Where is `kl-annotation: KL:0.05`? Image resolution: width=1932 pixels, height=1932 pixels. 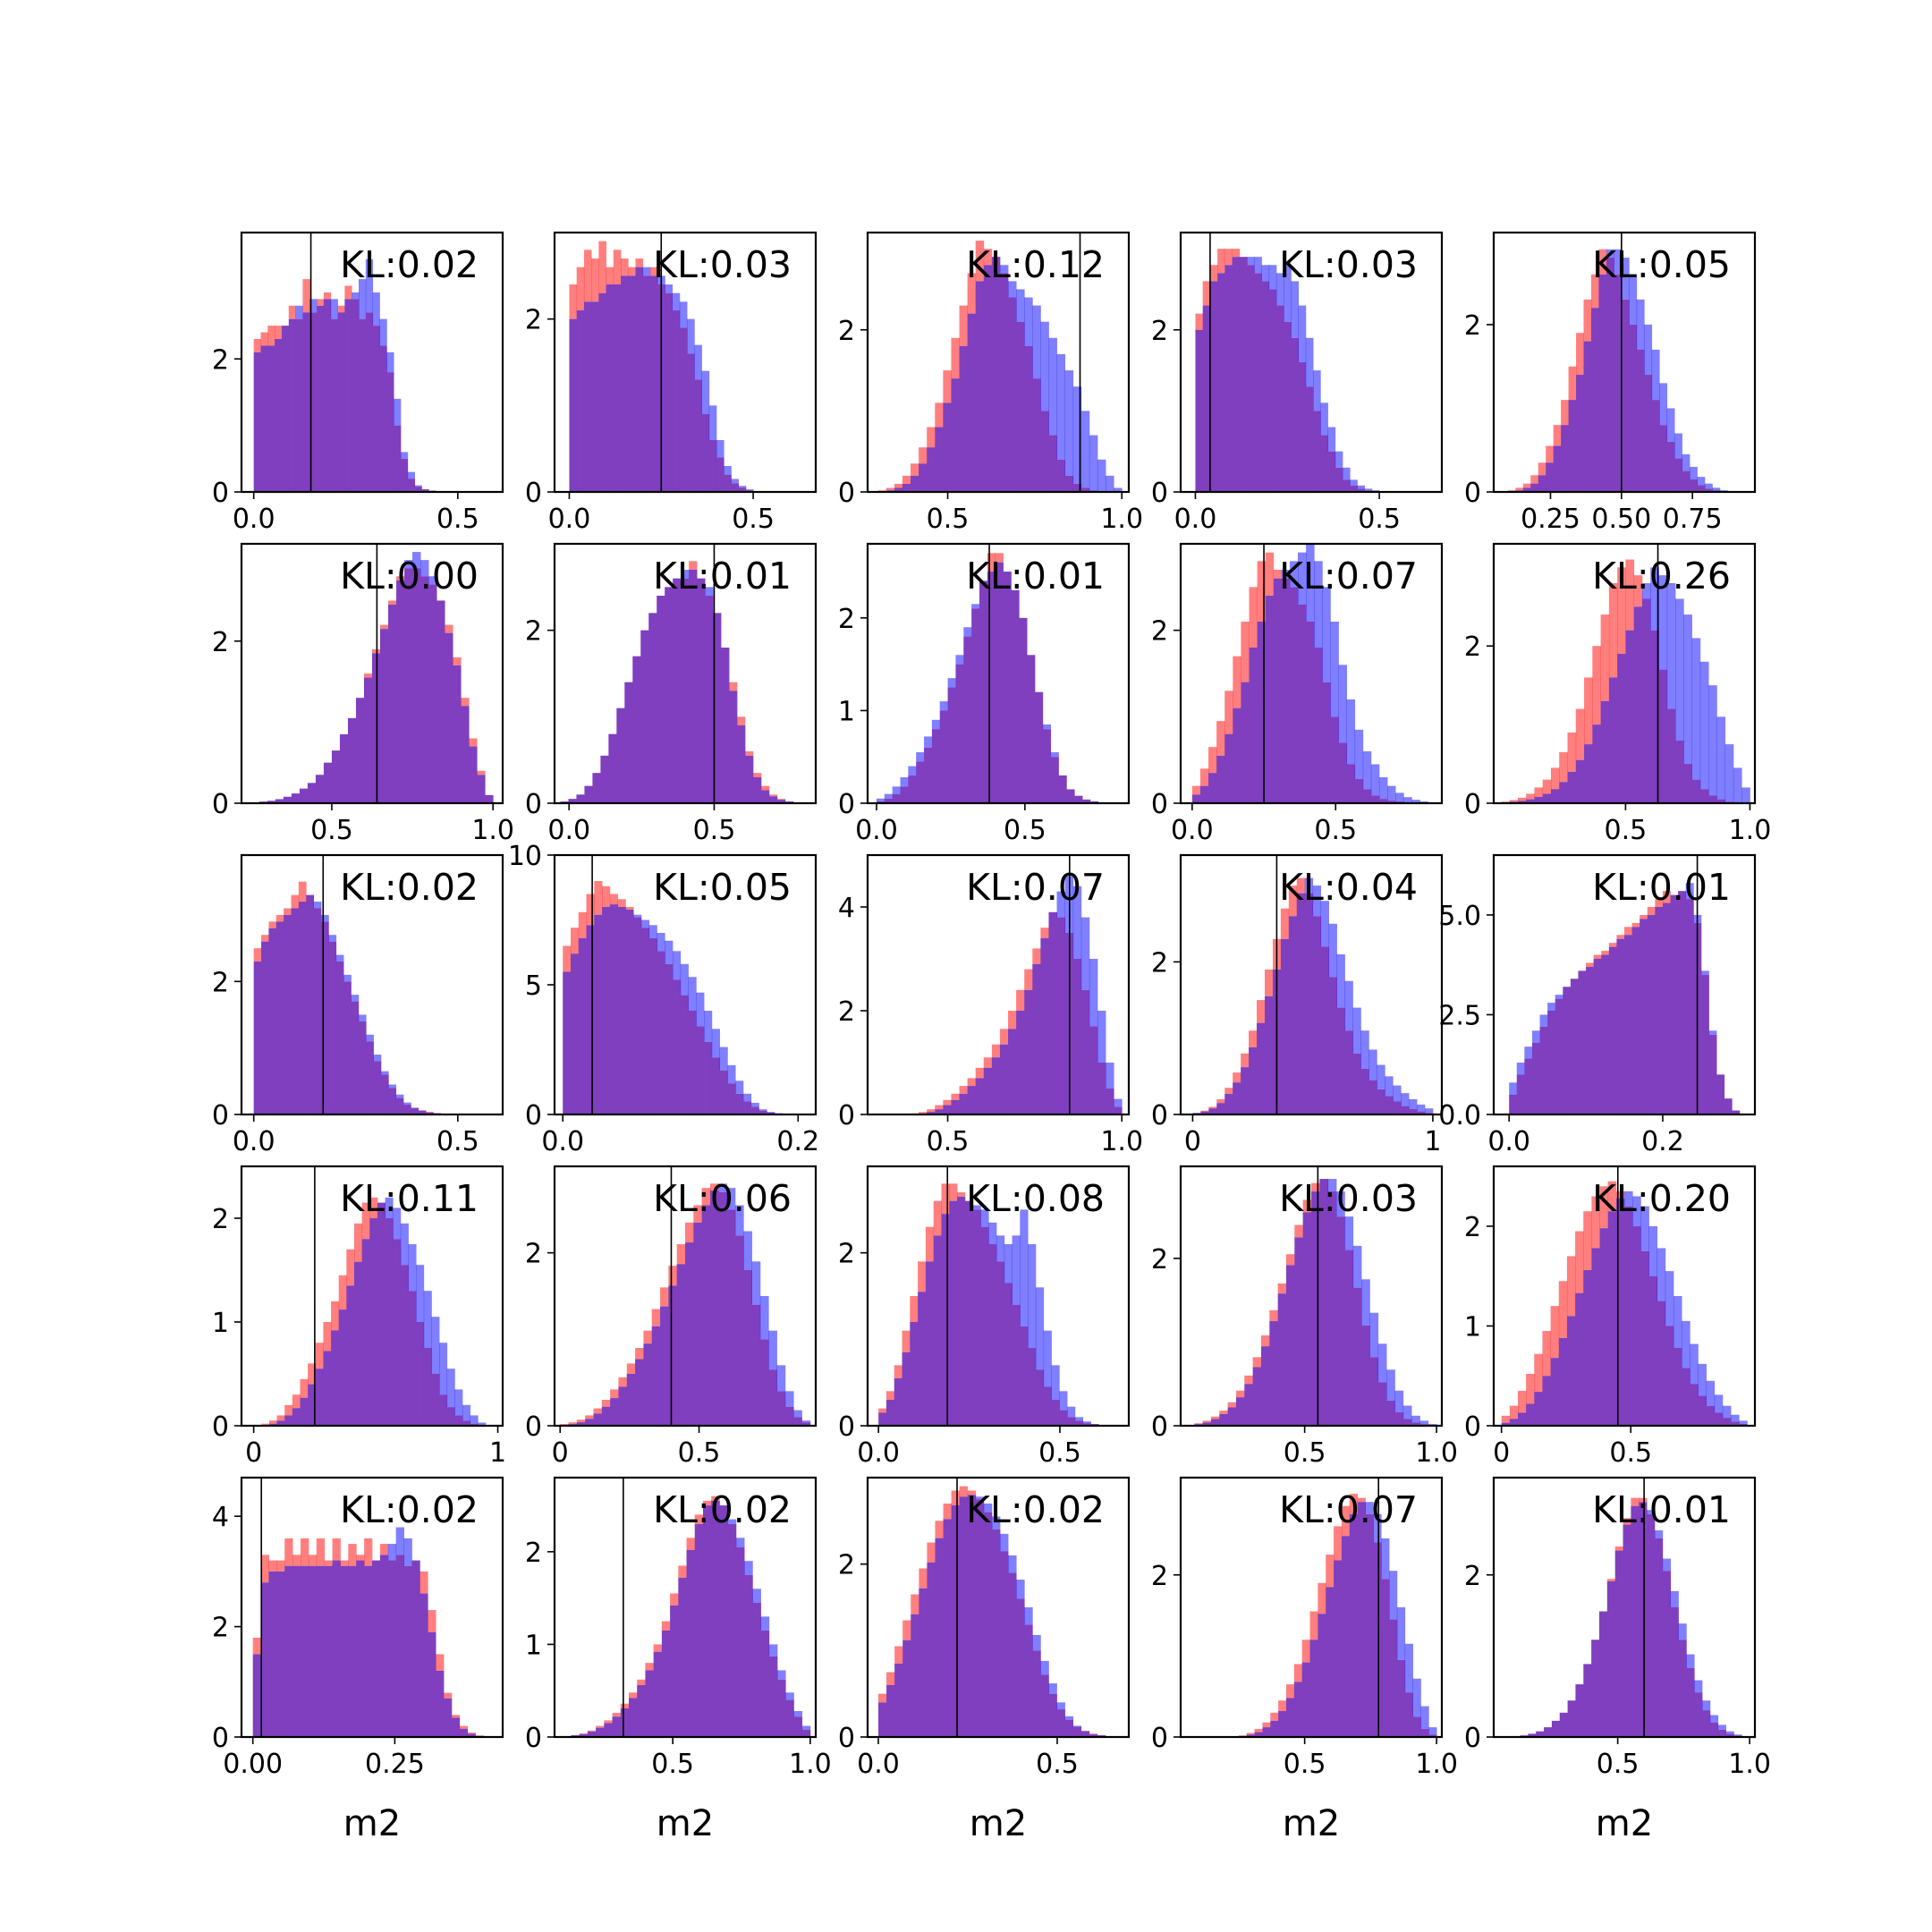
kl-annotation: KL:0.05 is located at coordinates (1661, 264).